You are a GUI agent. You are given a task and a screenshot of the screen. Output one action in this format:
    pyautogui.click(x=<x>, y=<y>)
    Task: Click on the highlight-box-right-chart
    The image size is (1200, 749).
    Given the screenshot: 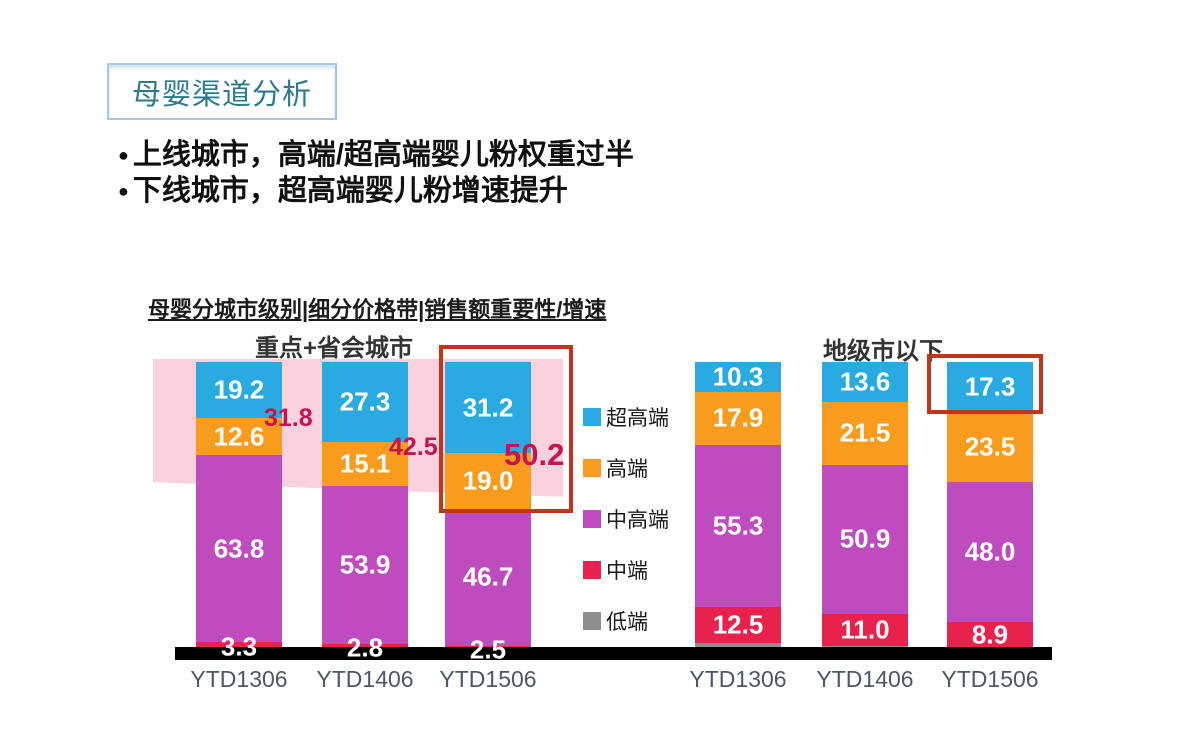 What is the action you would take?
    pyautogui.click(x=985, y=384)
    